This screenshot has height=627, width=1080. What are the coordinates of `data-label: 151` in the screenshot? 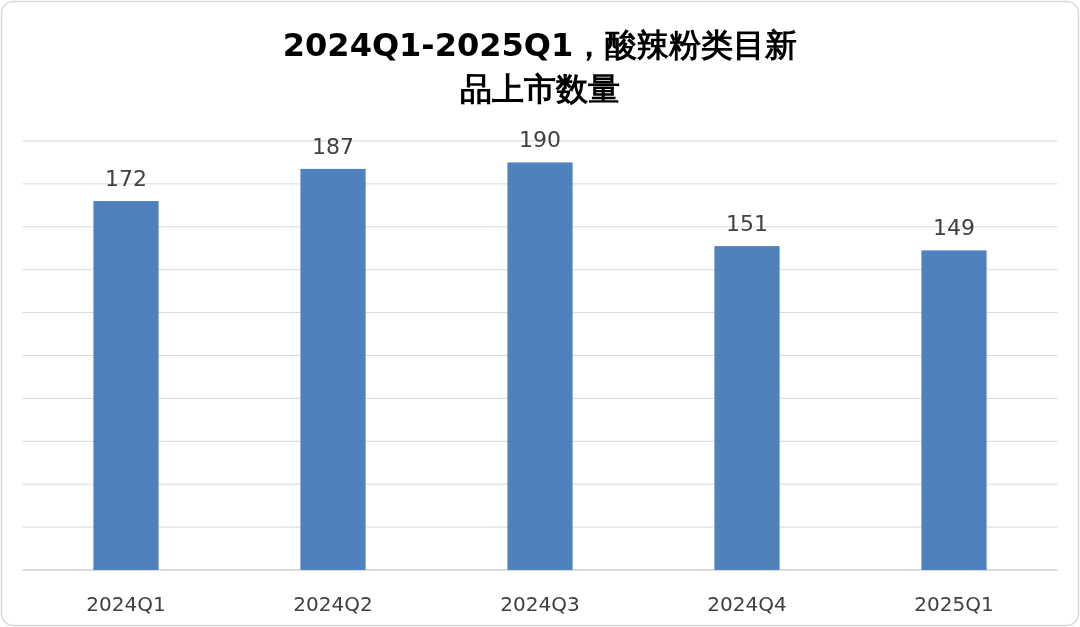 It's located at (747, 224).